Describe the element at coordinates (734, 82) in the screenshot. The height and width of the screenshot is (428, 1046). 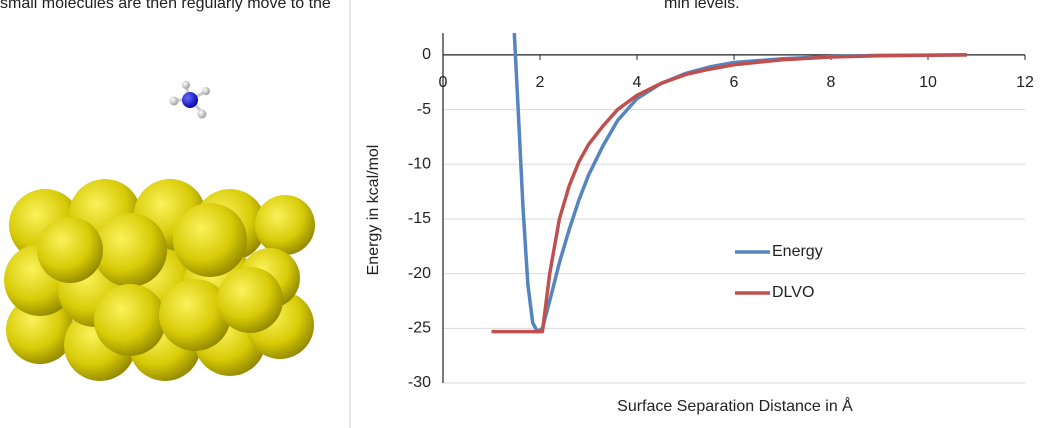
I see `x-tick-label: 6` at that location.